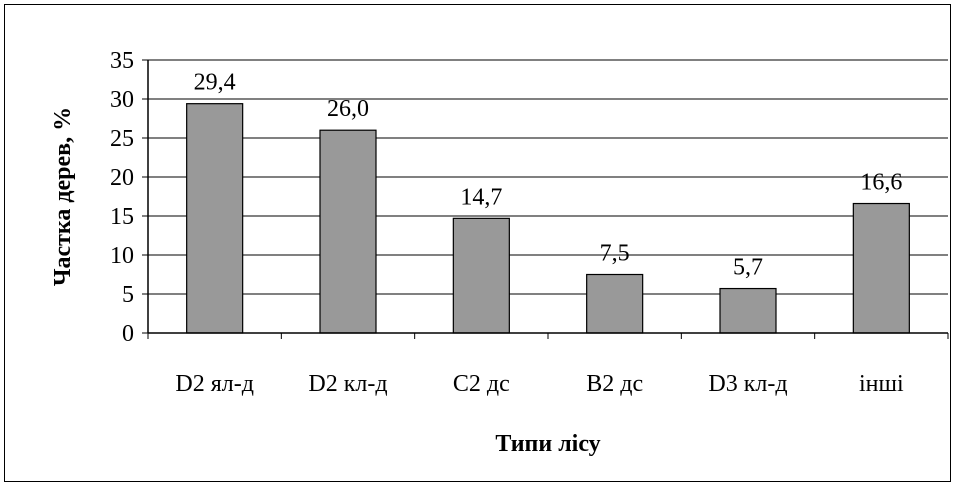 Image resolution: width=957 pixels, height=488 pixels. Describe the element at coordinates (615, 254) in the screenshot. I see `data-label: 7,5` at that location.